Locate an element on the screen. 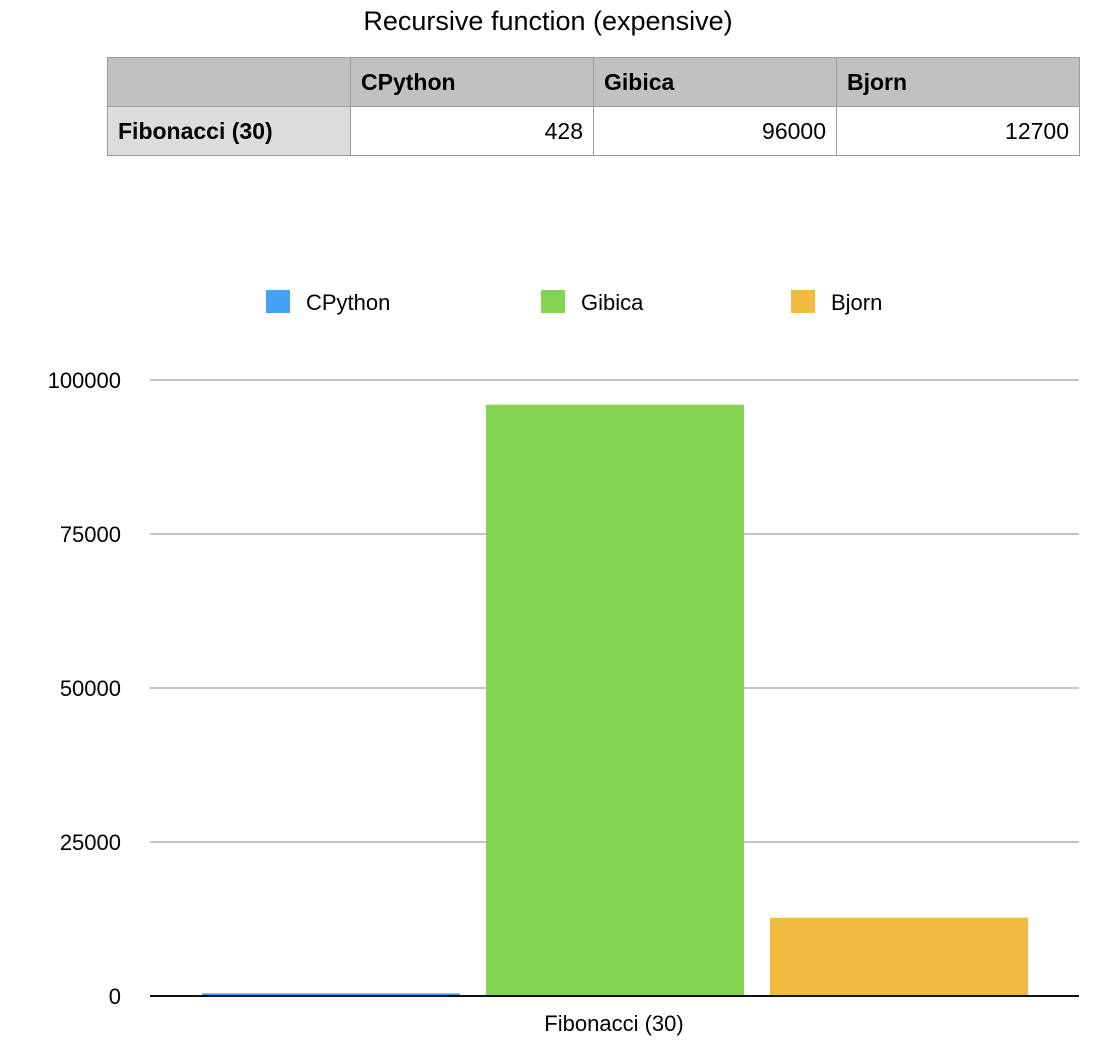 This screenshot has height=1050, width=1106. y-tick-label: 75000 is located at coordinates (90, 534).